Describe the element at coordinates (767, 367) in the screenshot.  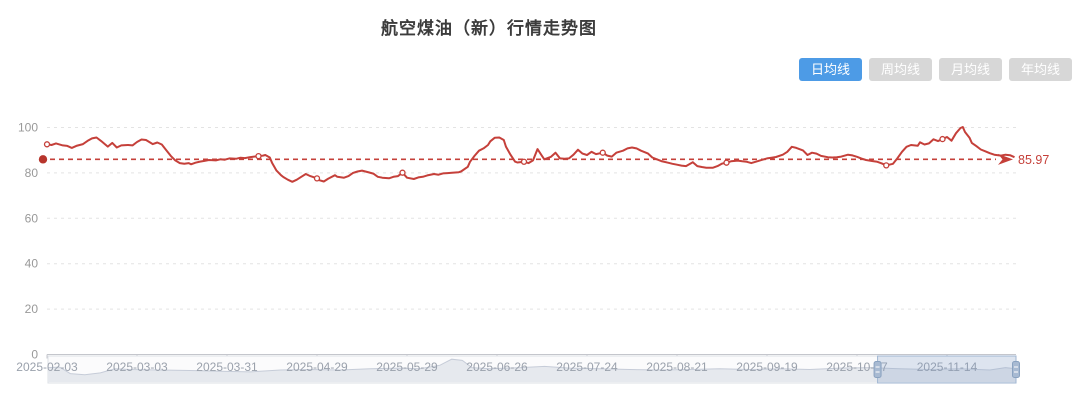
I see `x-axis-label: 2025-09-19` at that location.